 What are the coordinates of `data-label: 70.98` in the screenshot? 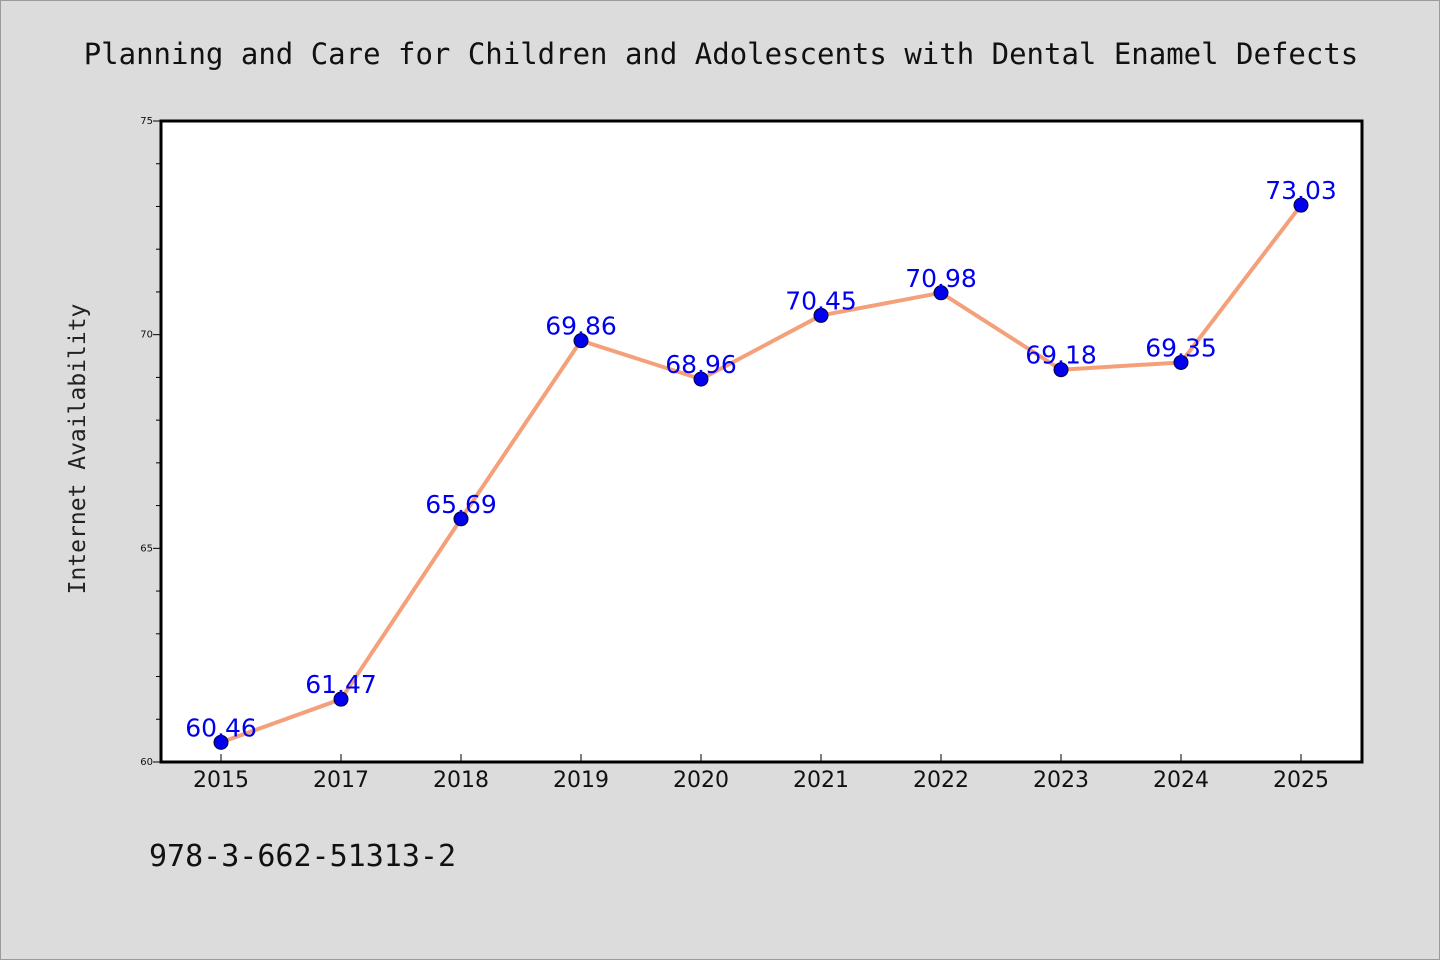 It's located at (941, 278).